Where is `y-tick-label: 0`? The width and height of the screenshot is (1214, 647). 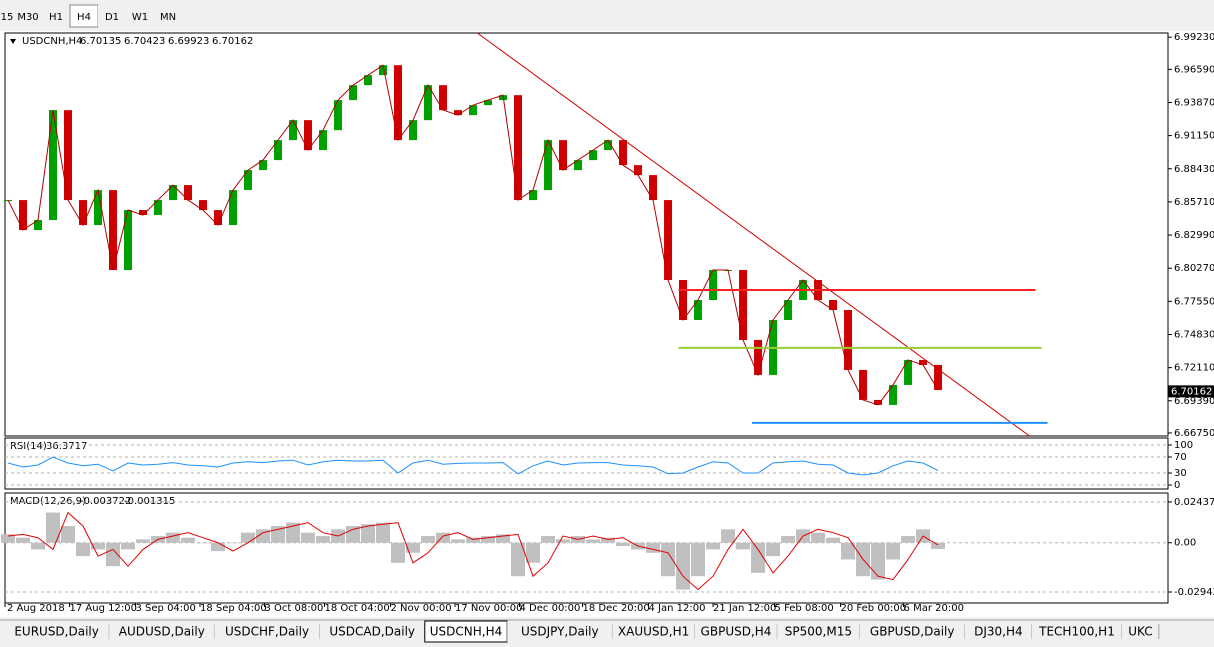
y-tick-label: 0 is located at coordinates (1177, 485).